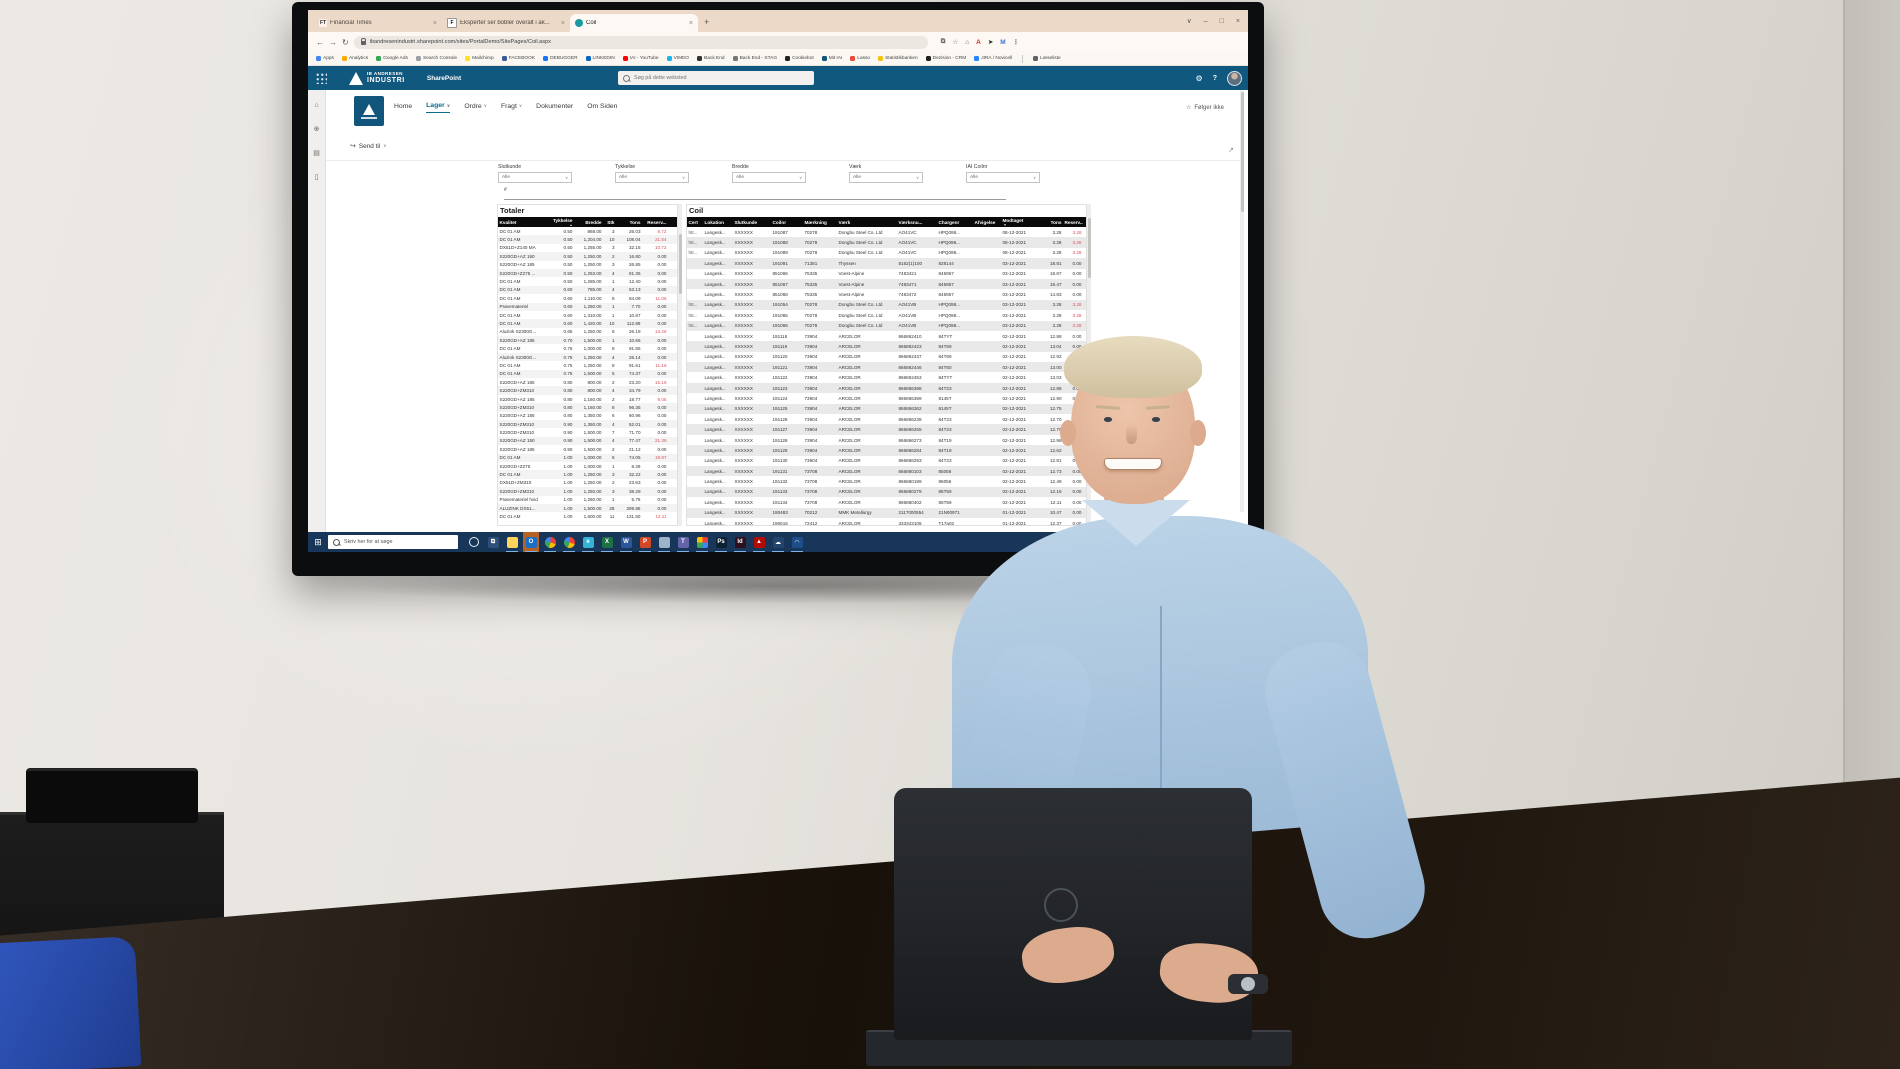  Describe the element at coordinates (587, 474) in the screenshot. I see `table-row: DC 01 AM 1.00 1,250.00 3 32.22 0.00` at that location.